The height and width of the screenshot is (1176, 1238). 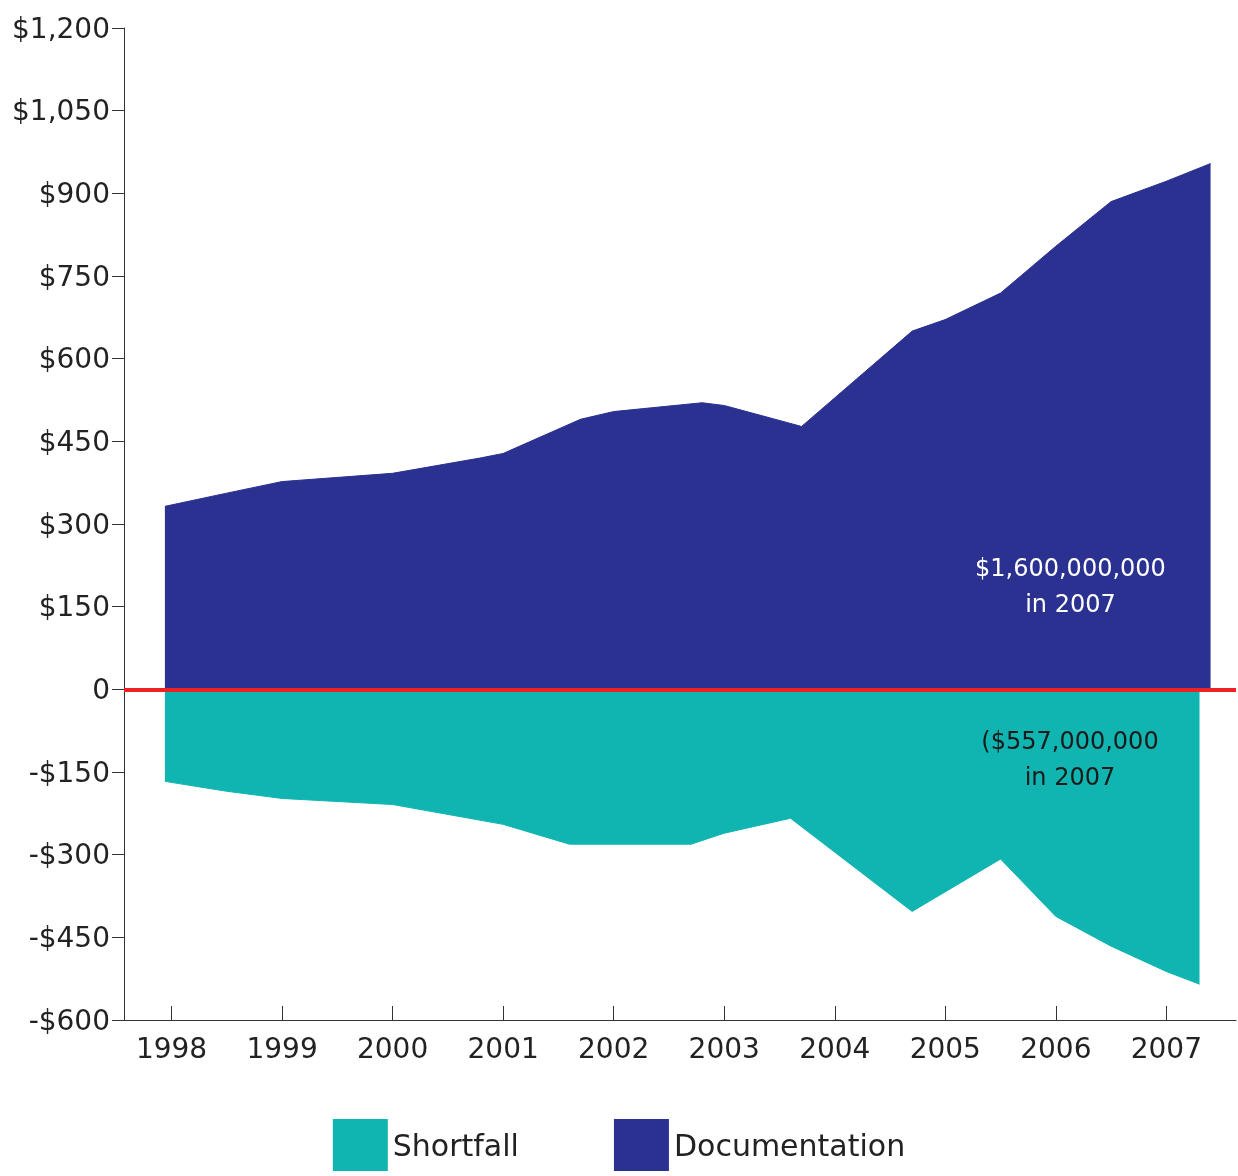 I want to click on x-tick-label: 1998, so click(x=171, y=1048).